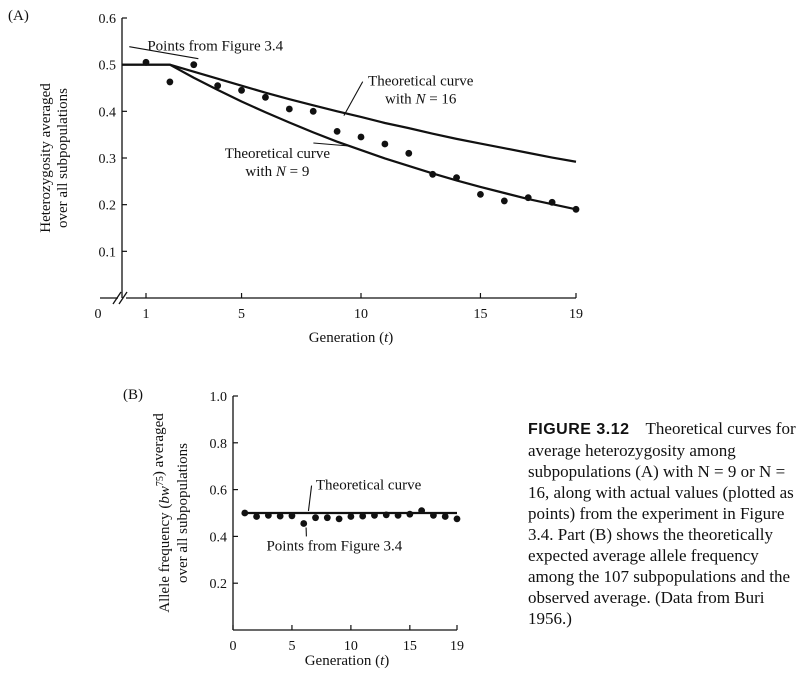 This screenshot has height=684, width=806. What do you see at coordinates (108, 66) in the screenshot?
I see `y-tick-label: 0.5` at bounding box center [108, 66].